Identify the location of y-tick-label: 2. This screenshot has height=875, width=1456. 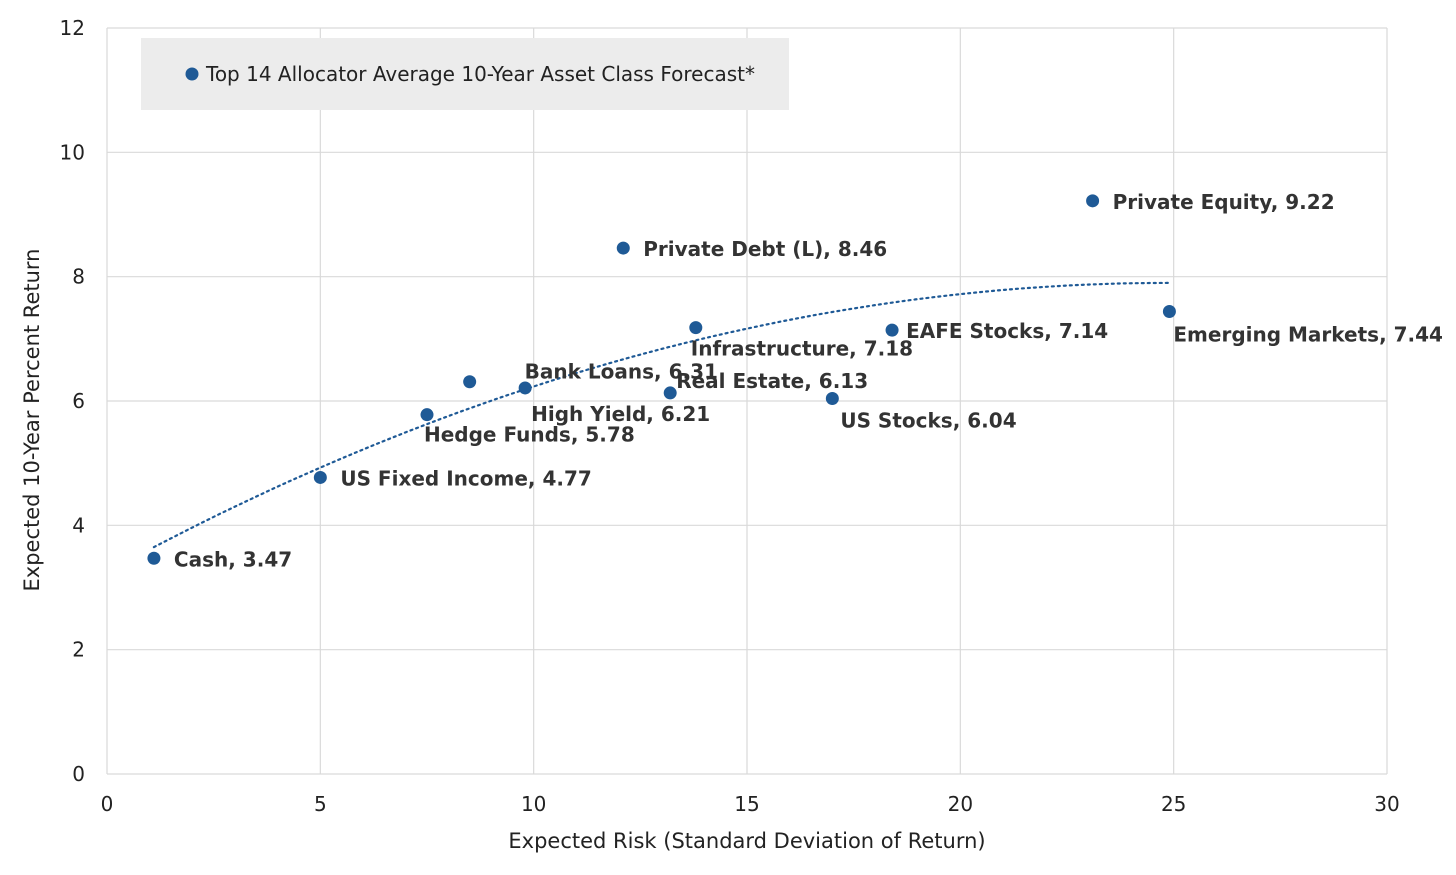
(78, 650).